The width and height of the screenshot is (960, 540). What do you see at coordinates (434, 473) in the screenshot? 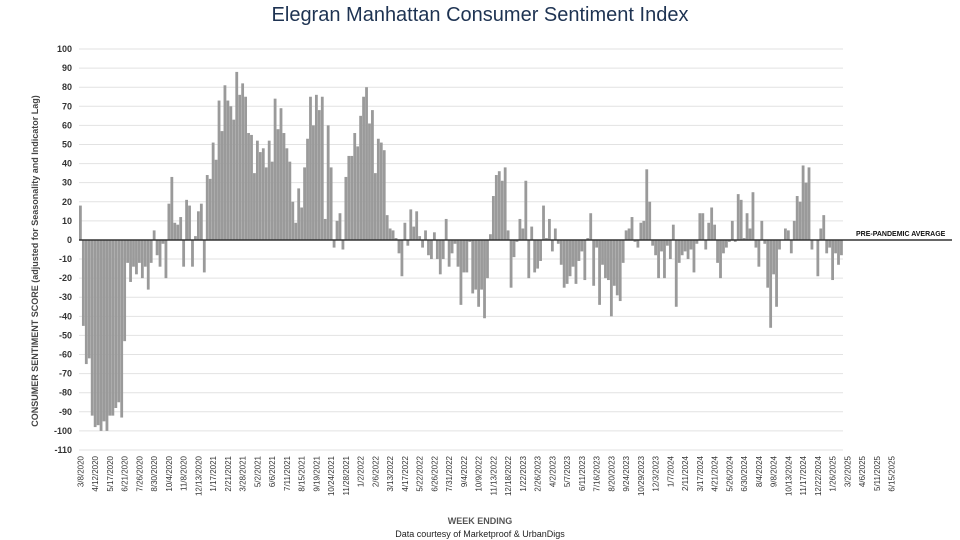
I see `x-tick-label: 6/26/2022` at bounding box center [434, 473].